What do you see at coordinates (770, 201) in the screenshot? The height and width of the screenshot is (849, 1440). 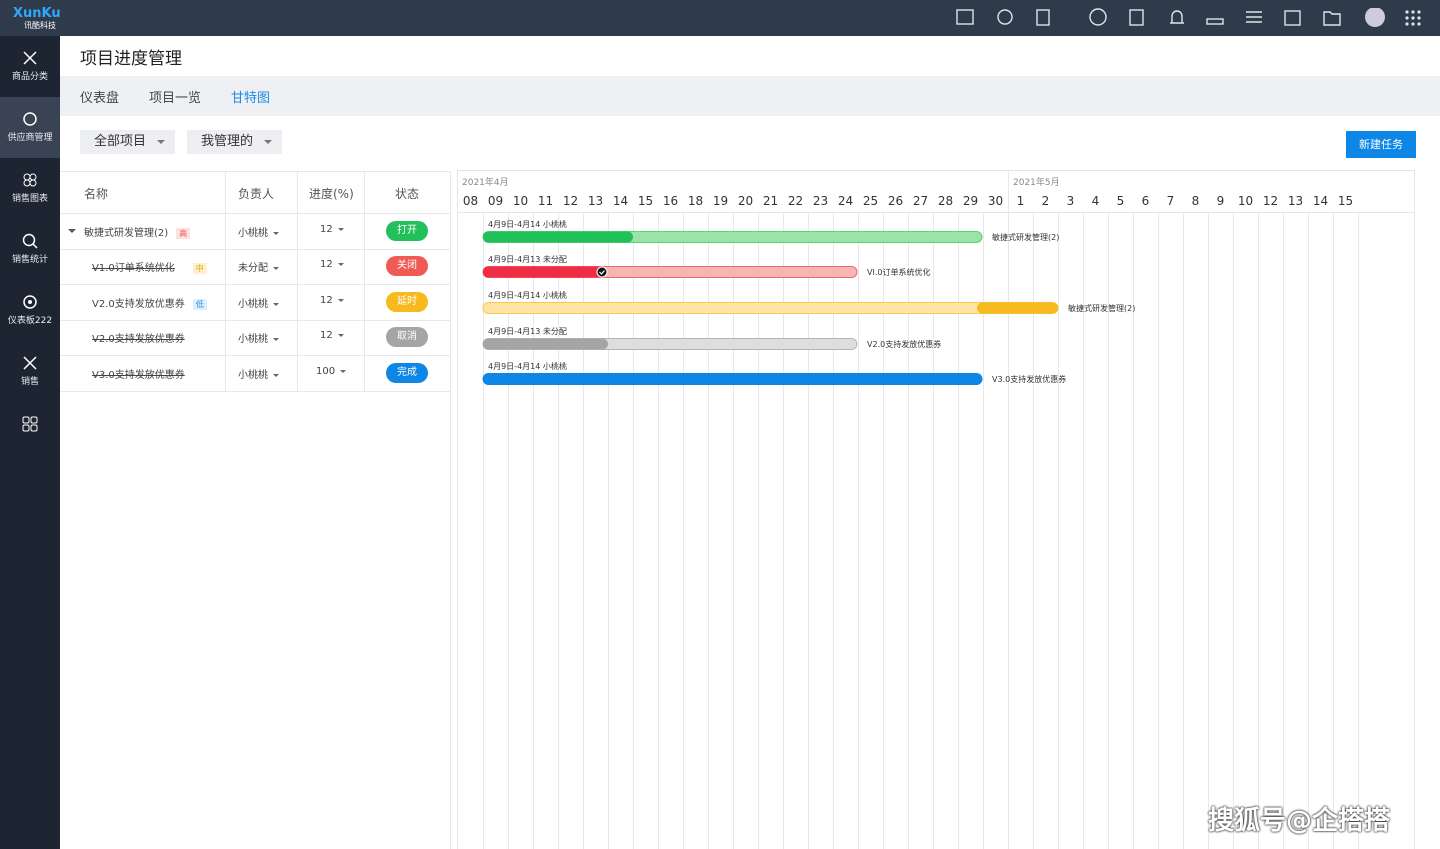 I see `day-label: 21` at bounding box center [770, 201].